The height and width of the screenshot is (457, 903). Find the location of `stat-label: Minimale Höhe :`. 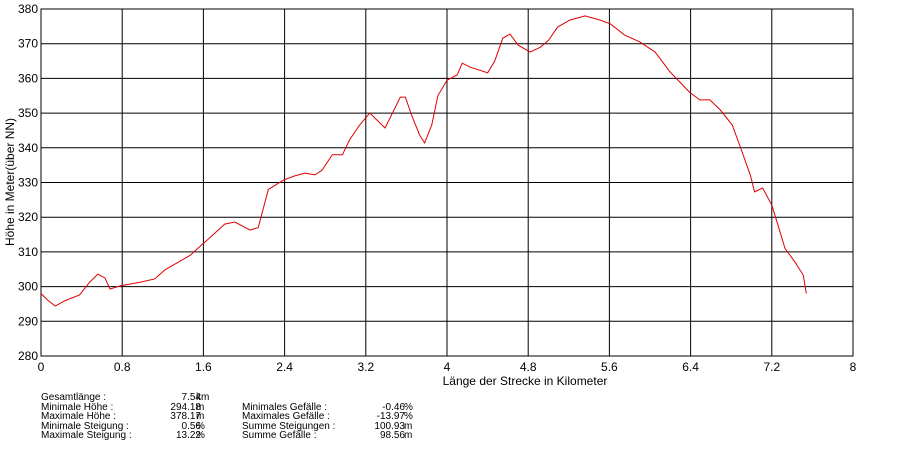

stat-label: Minimale Höhe : is located at coordinates (77, 407).